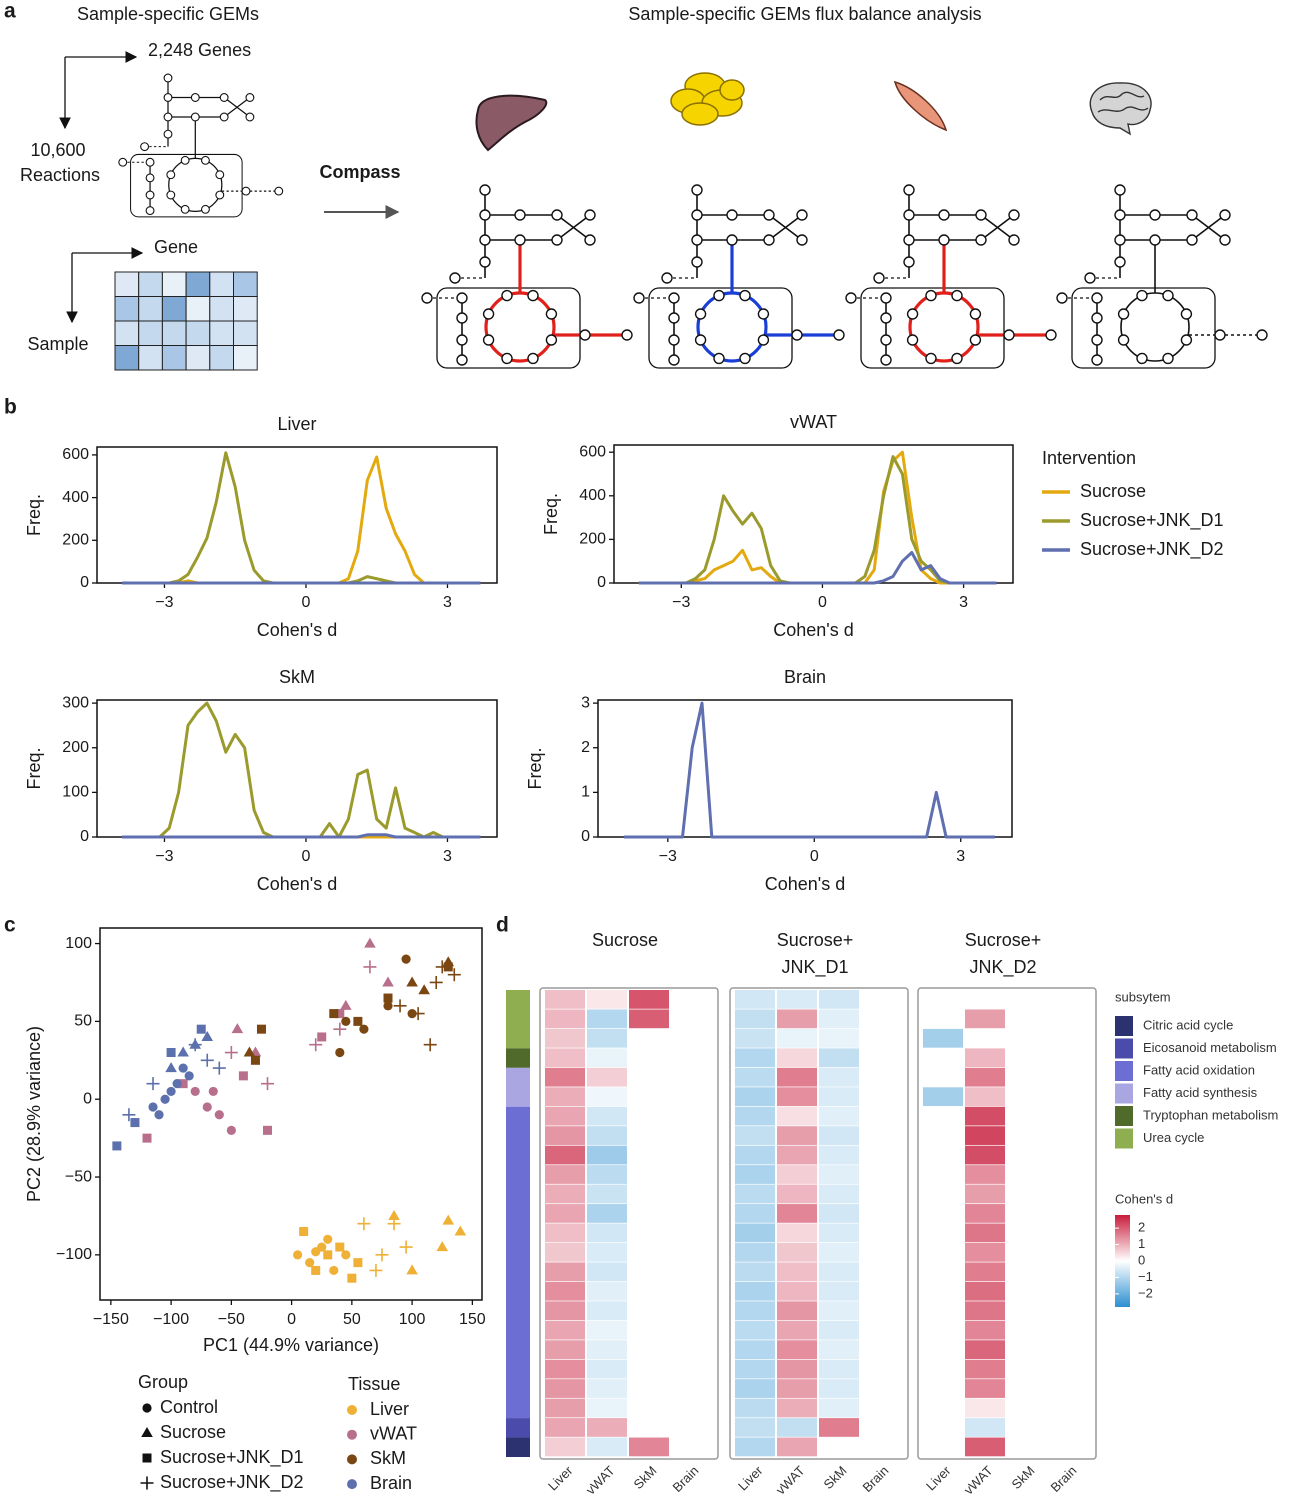 Image resolution: width=1306 pixels, height=1500 pixels. Describe the element at coordinates (1199, 1069) in the screenshot. I see `legend-label: Fatty acid oxidation` at that location.